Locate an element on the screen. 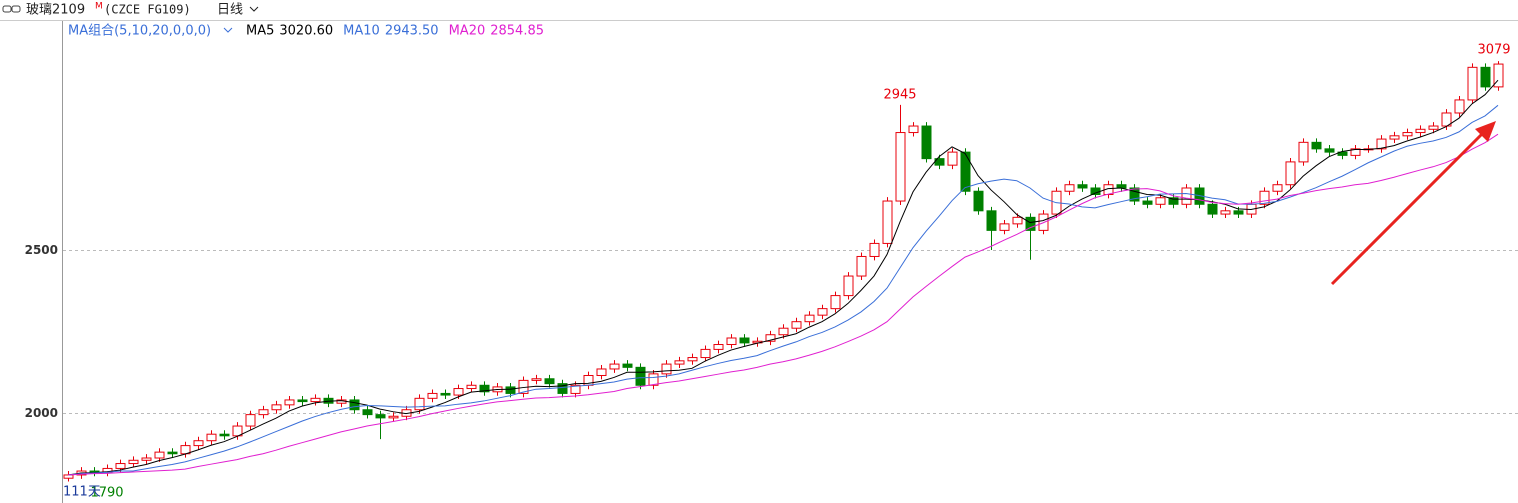  indicator-selector: MA组合(5,10,20,0,0,0) is located at coordinates (139, 31).